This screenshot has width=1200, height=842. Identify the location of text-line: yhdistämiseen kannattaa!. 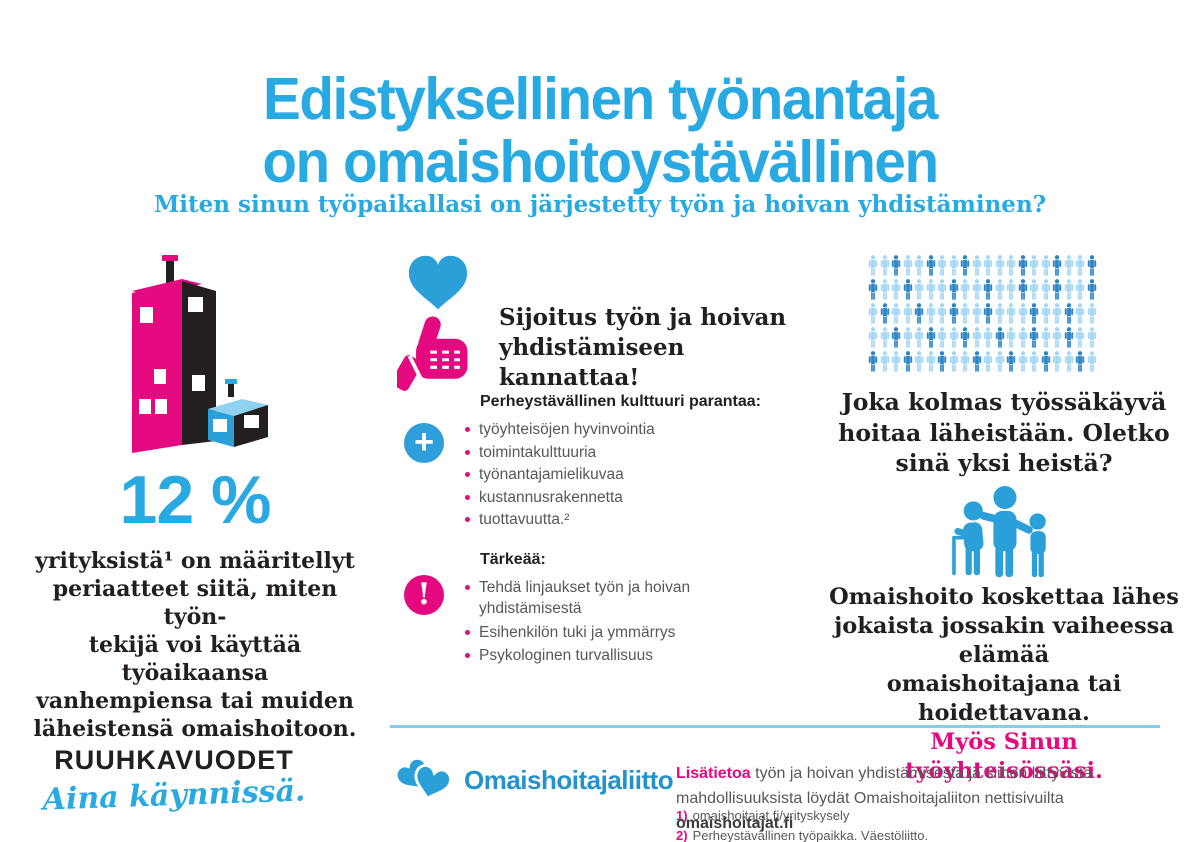
(592, 362).